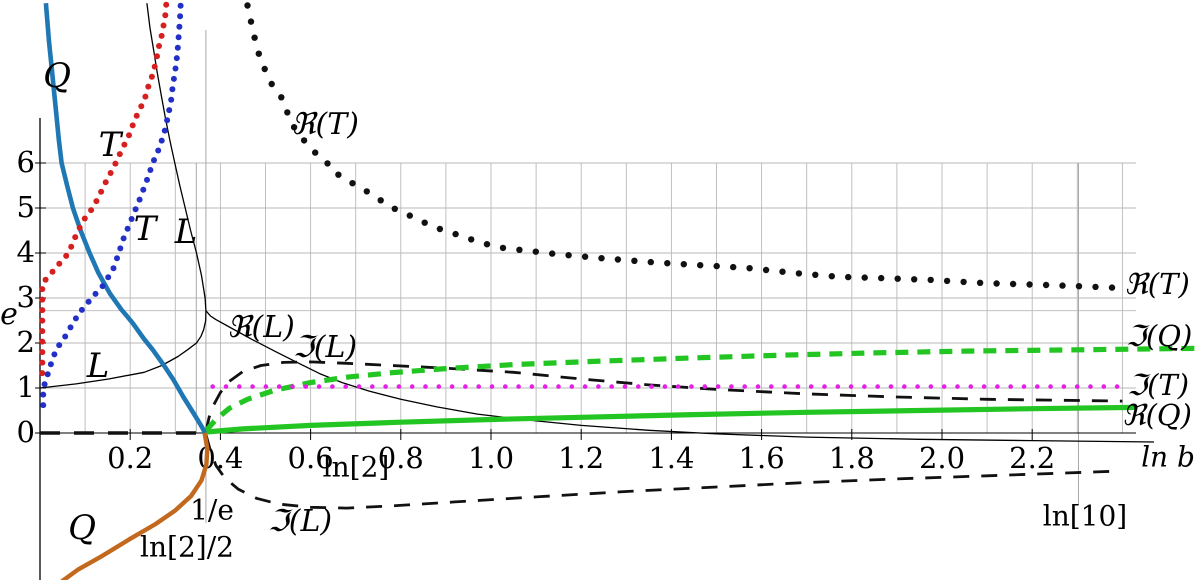  What do you see at coordinates (581, 458) in the screenshot?
I see `x-tick-label: 1.2` at bounding box center [581, 458].